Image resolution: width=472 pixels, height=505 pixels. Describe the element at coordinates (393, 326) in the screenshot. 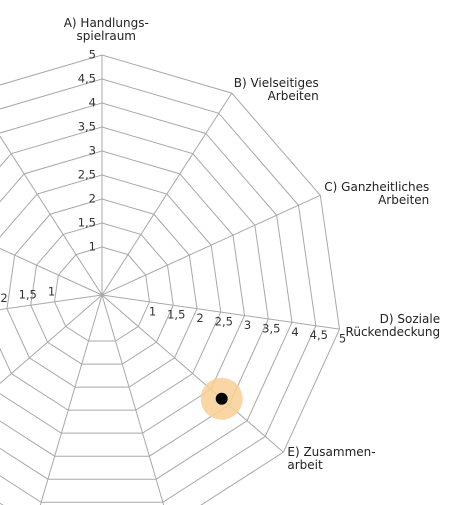

I see `axis-label: D) Soziale Rückendeckung` at that location.